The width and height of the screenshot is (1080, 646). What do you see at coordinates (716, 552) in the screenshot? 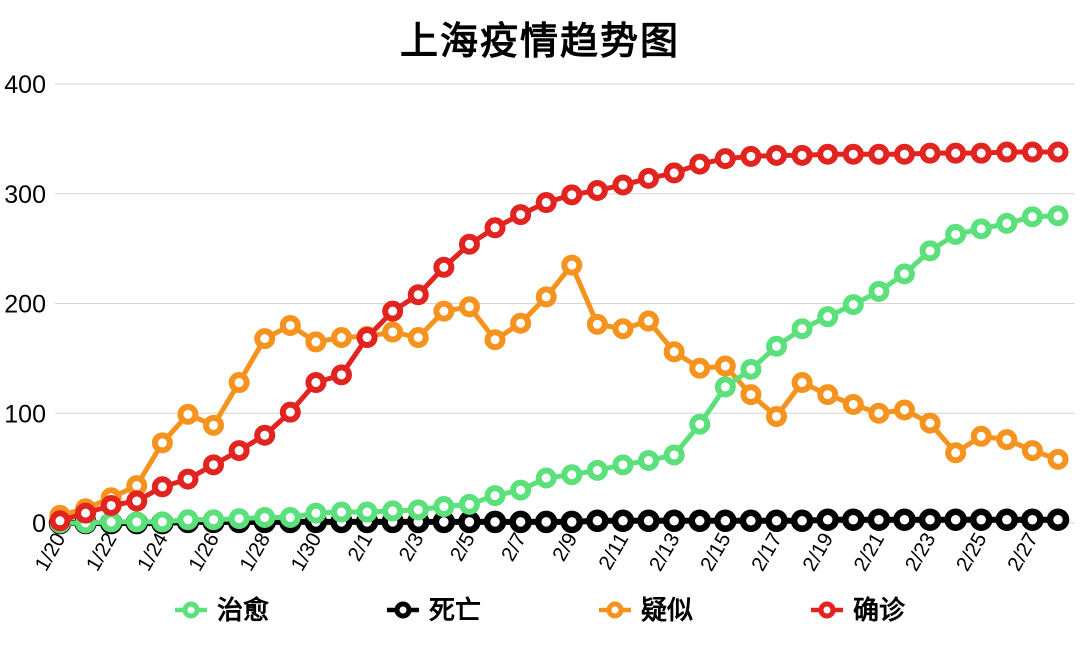
I see `svg-text: 2/15` at bounding box center [716, 552].